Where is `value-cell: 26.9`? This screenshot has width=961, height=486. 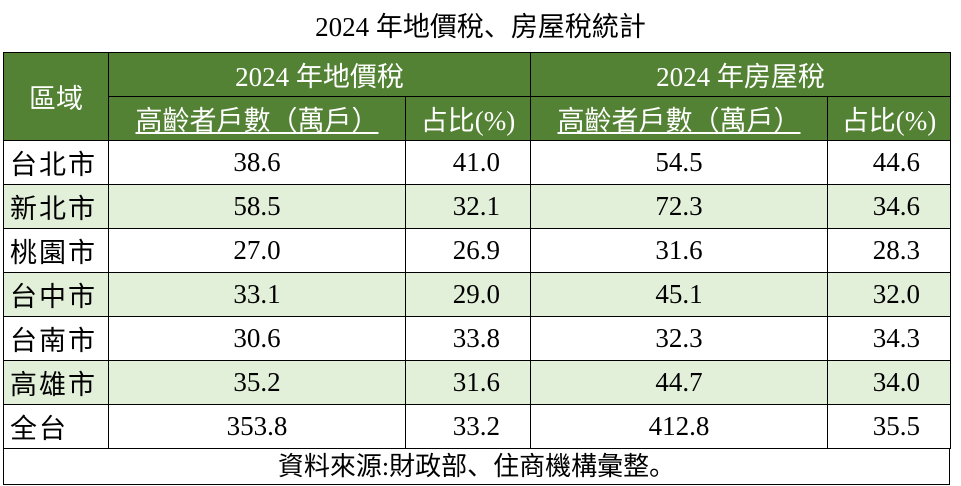
value-cell: 26.9 is located at coordinates (468, 250).